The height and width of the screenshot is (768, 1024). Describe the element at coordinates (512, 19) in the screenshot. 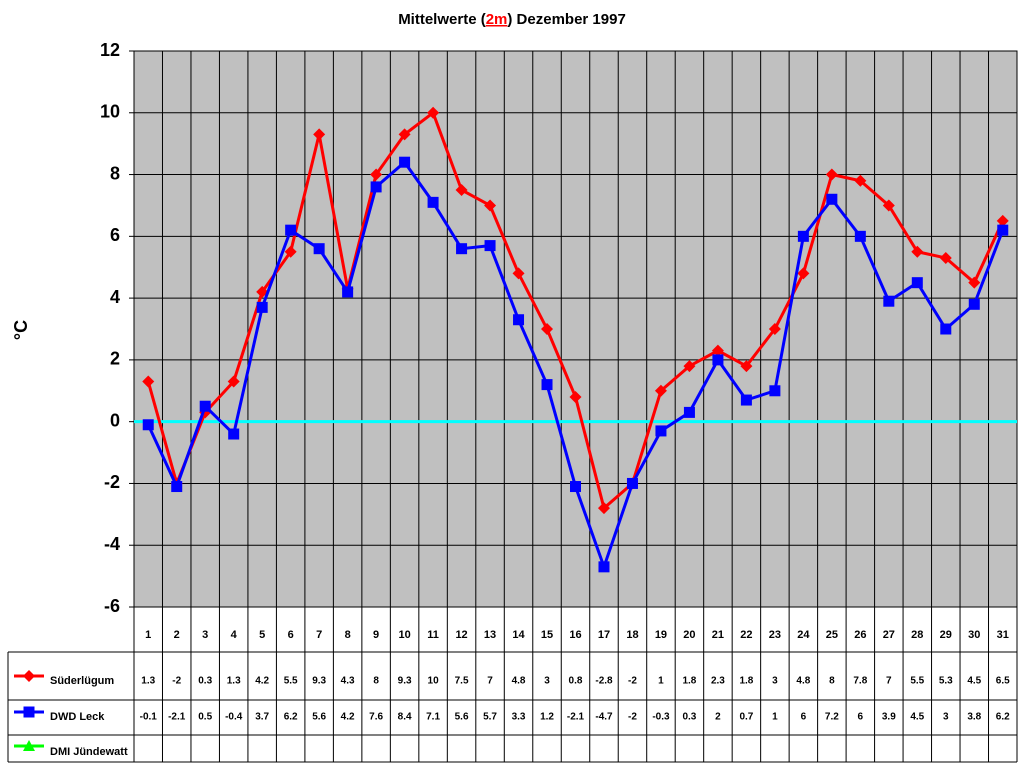

I see `chart-title: Mittelwerte (2m) Dezember 1997` at that location.